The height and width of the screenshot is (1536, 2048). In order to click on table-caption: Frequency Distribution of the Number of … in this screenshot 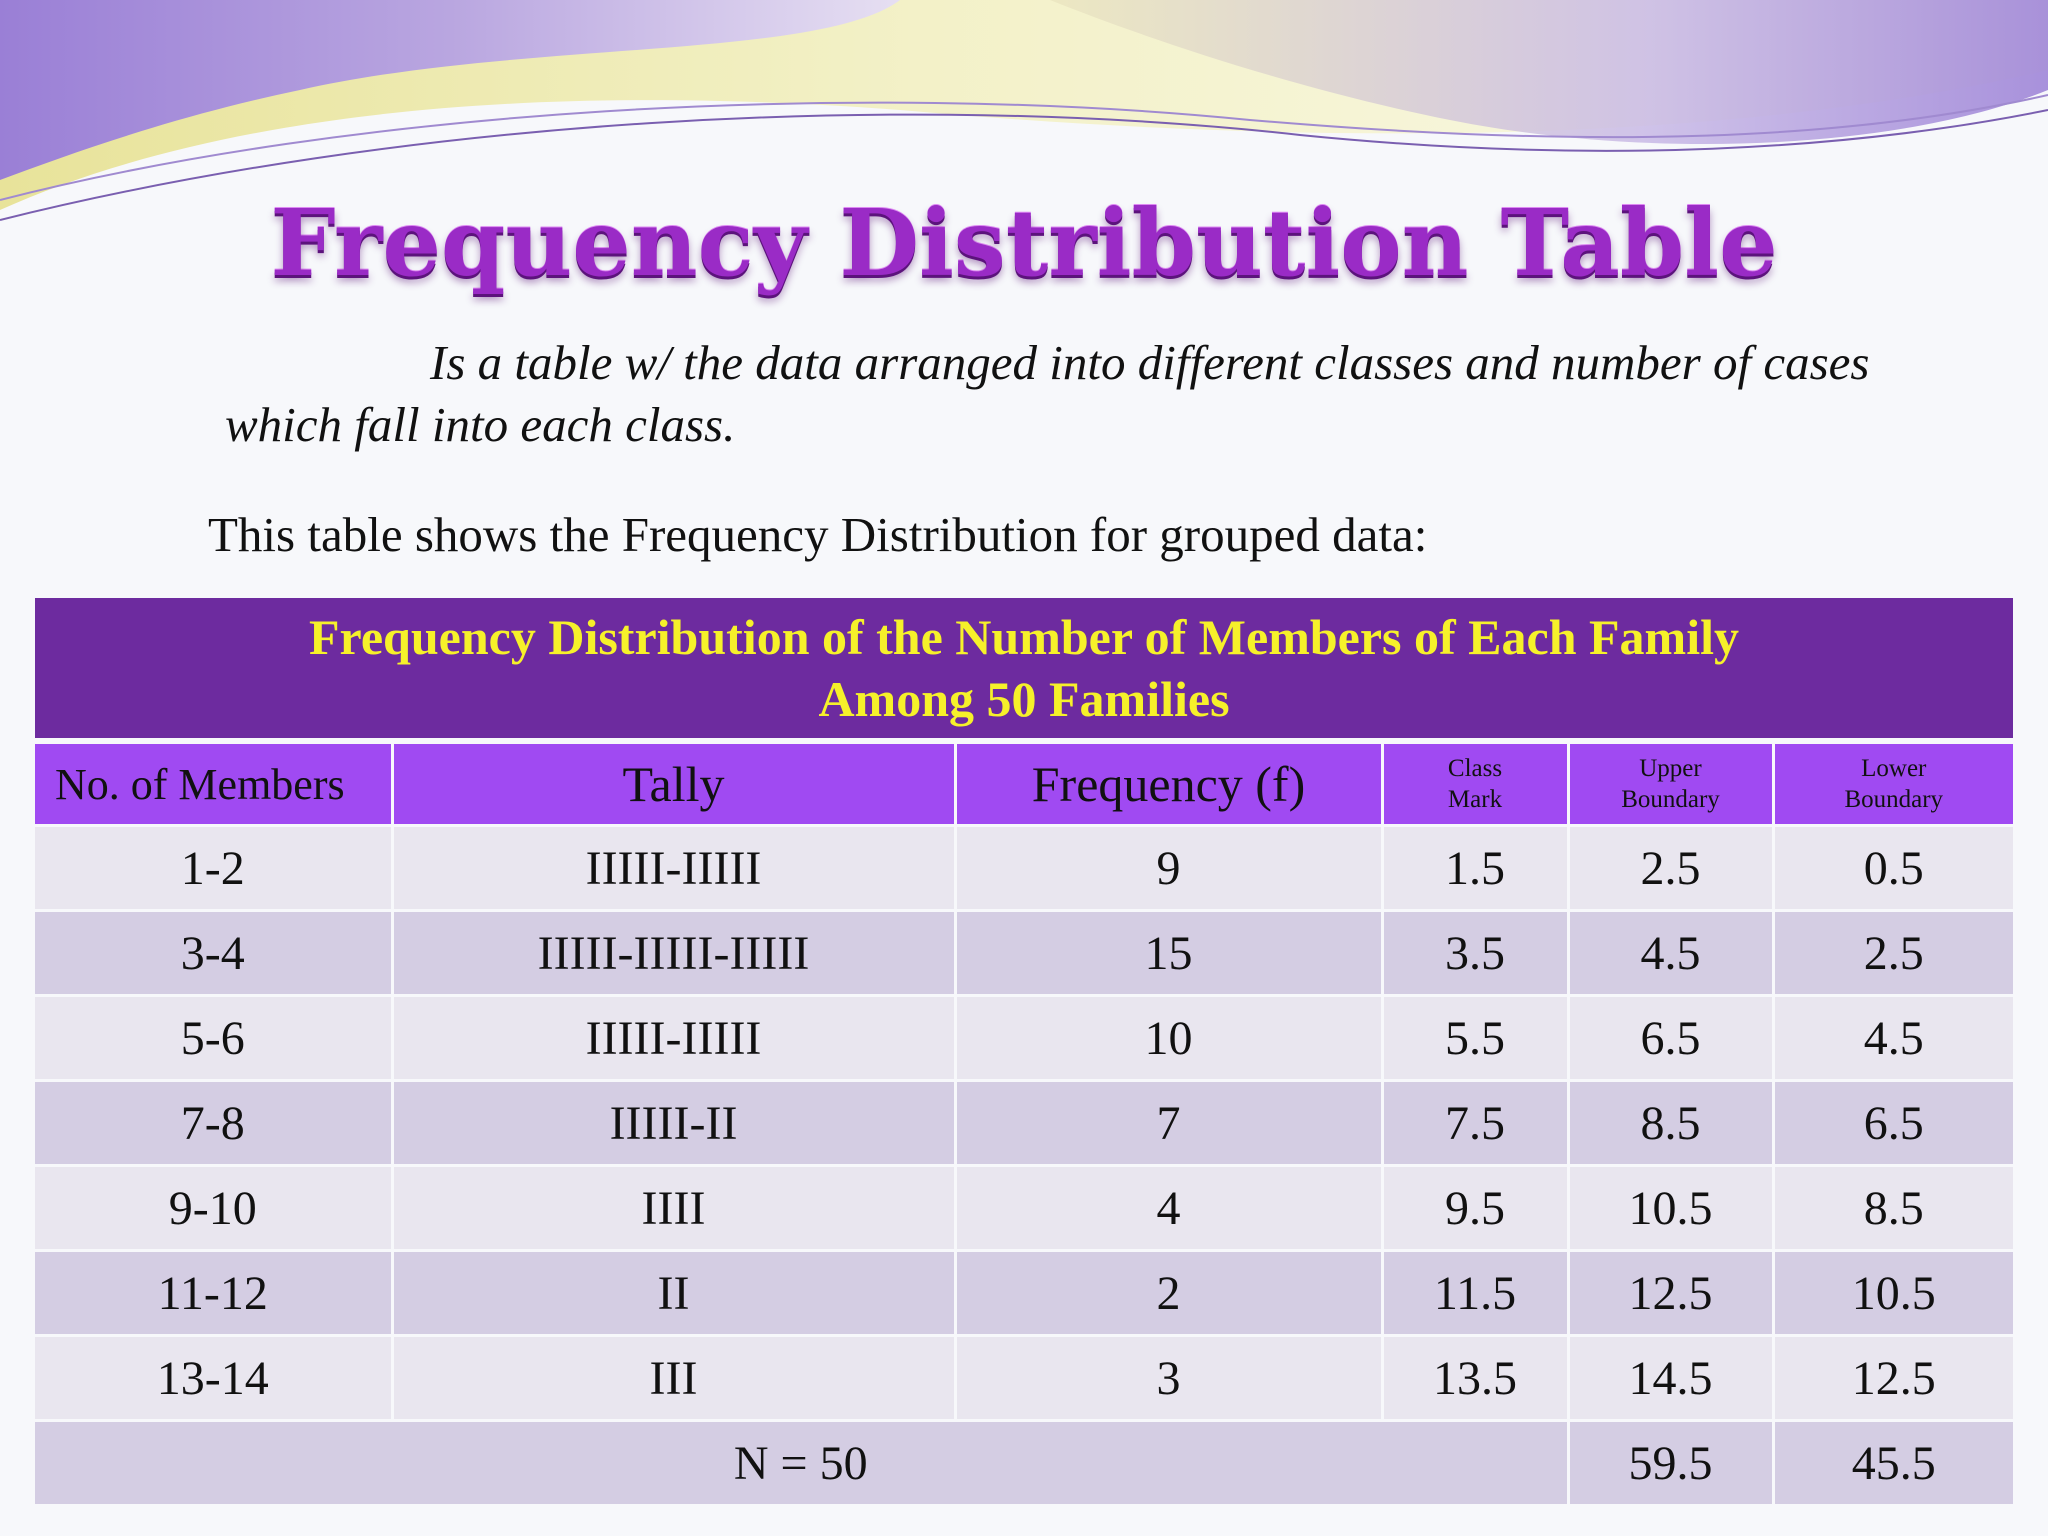, I will do `click(1024, 671)`.